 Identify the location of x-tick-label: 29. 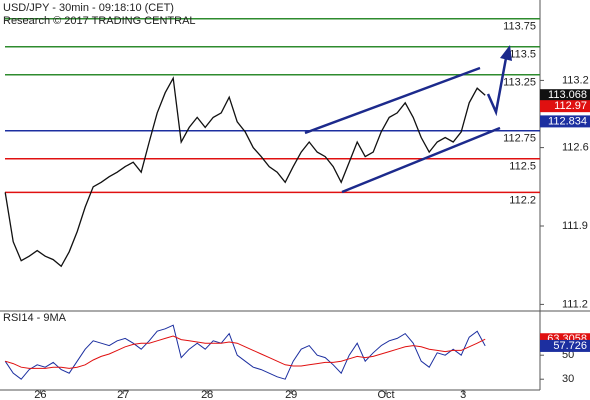
(291, 394).